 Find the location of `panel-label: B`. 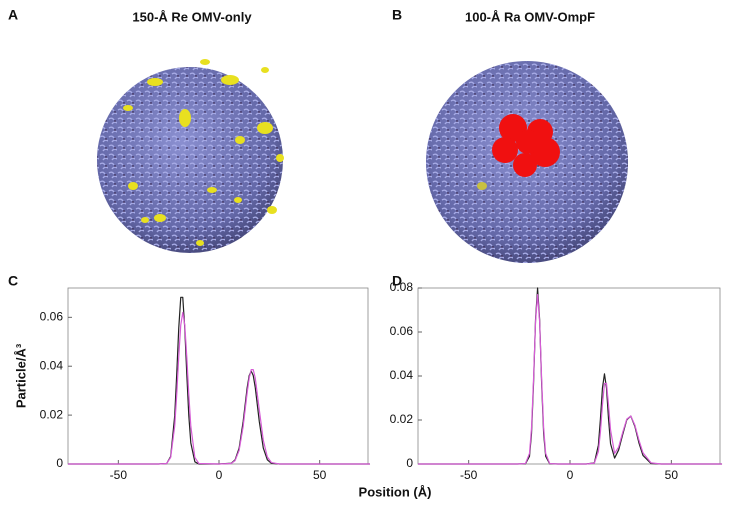

panel-label: B is located at coordinates (397, 15).